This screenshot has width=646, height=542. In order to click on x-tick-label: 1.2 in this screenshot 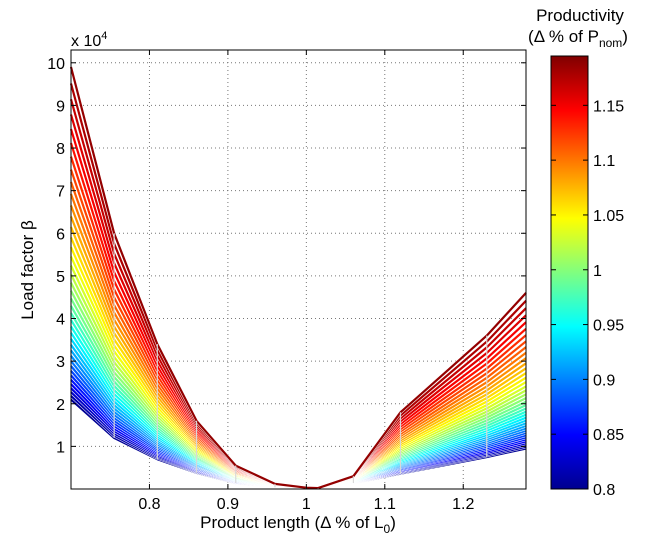, I will do `click(463, 504)`.